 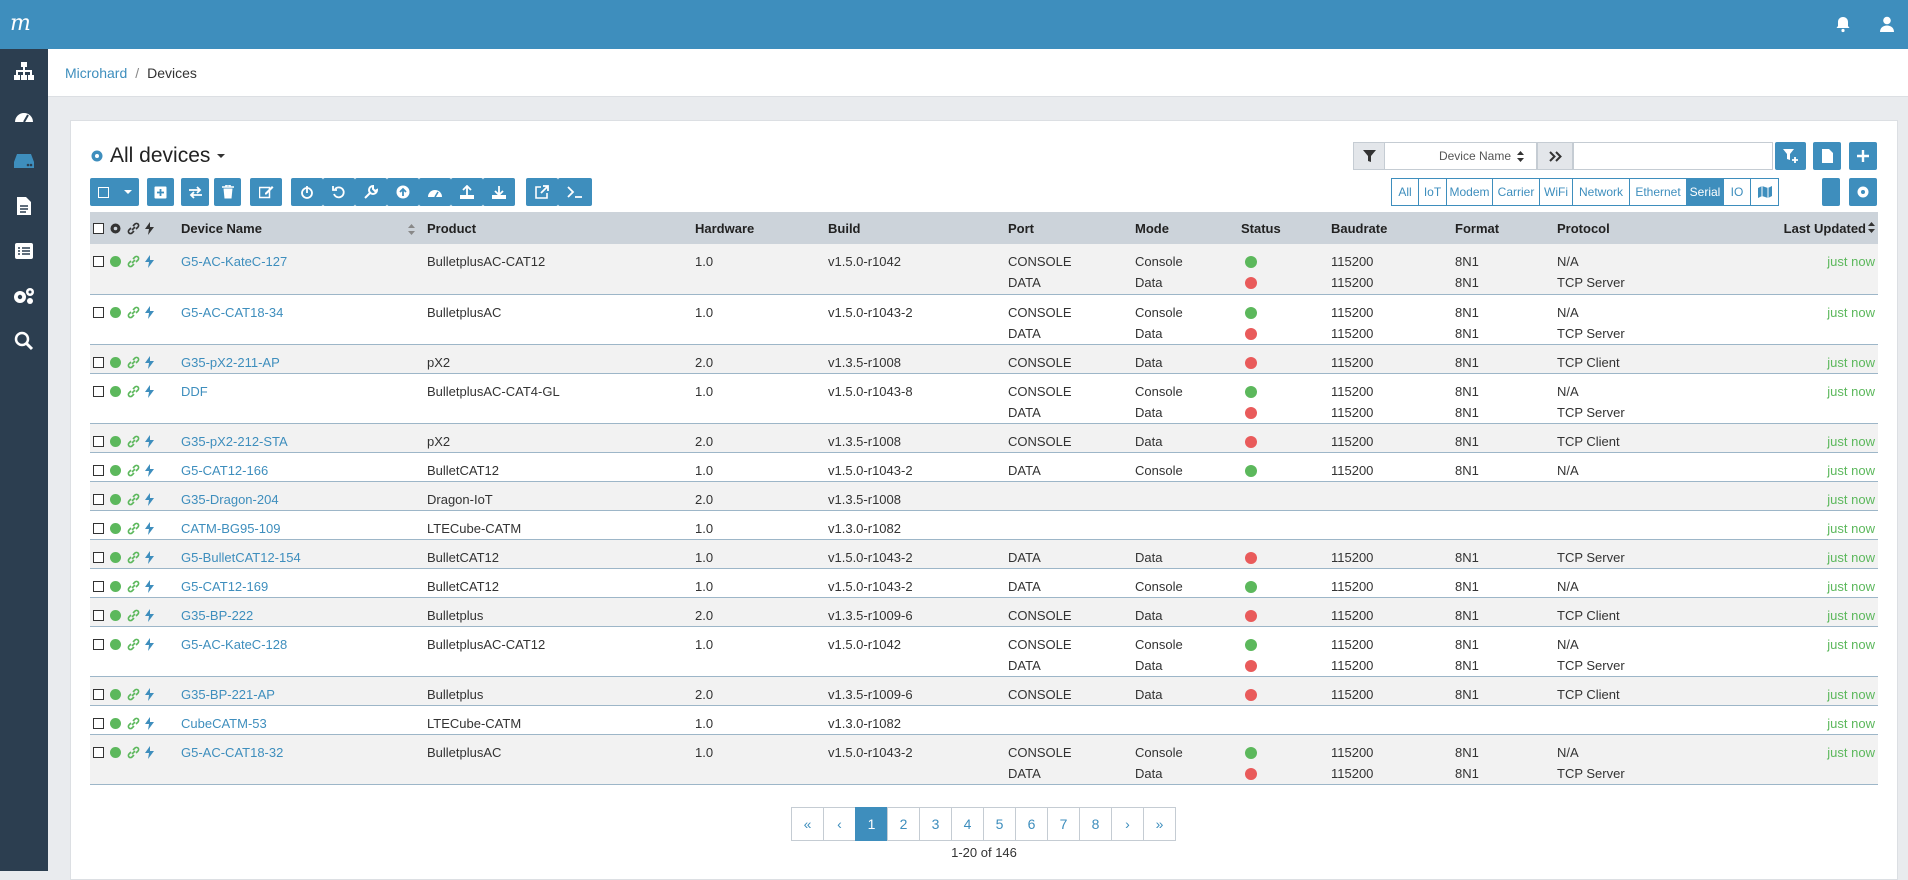 I want to click on sidebar-item-logs, so click(x=24, y=251).